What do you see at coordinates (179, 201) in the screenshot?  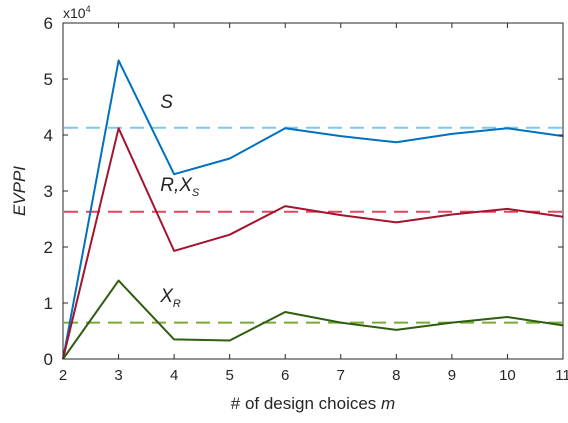 I see `series-annotations: S R,XS XR` at bounding box center [179, 201].